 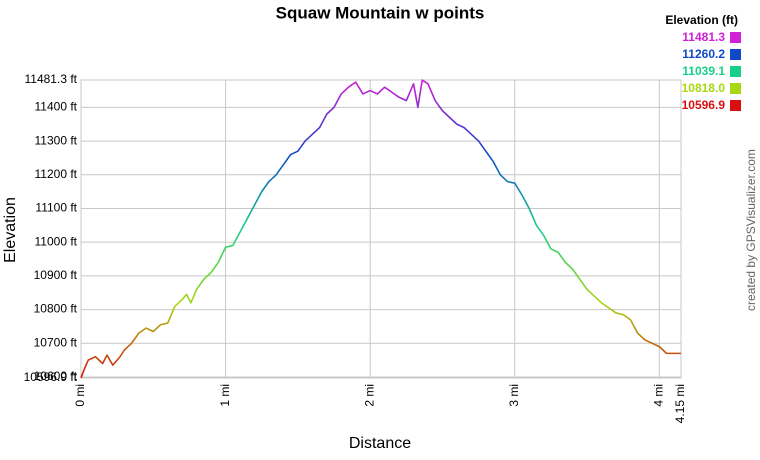 What do you see at coordinates (56, 140) in the screenshot?
I see `y-tick-label: 11300 ft` at bounding box center [56, 140].